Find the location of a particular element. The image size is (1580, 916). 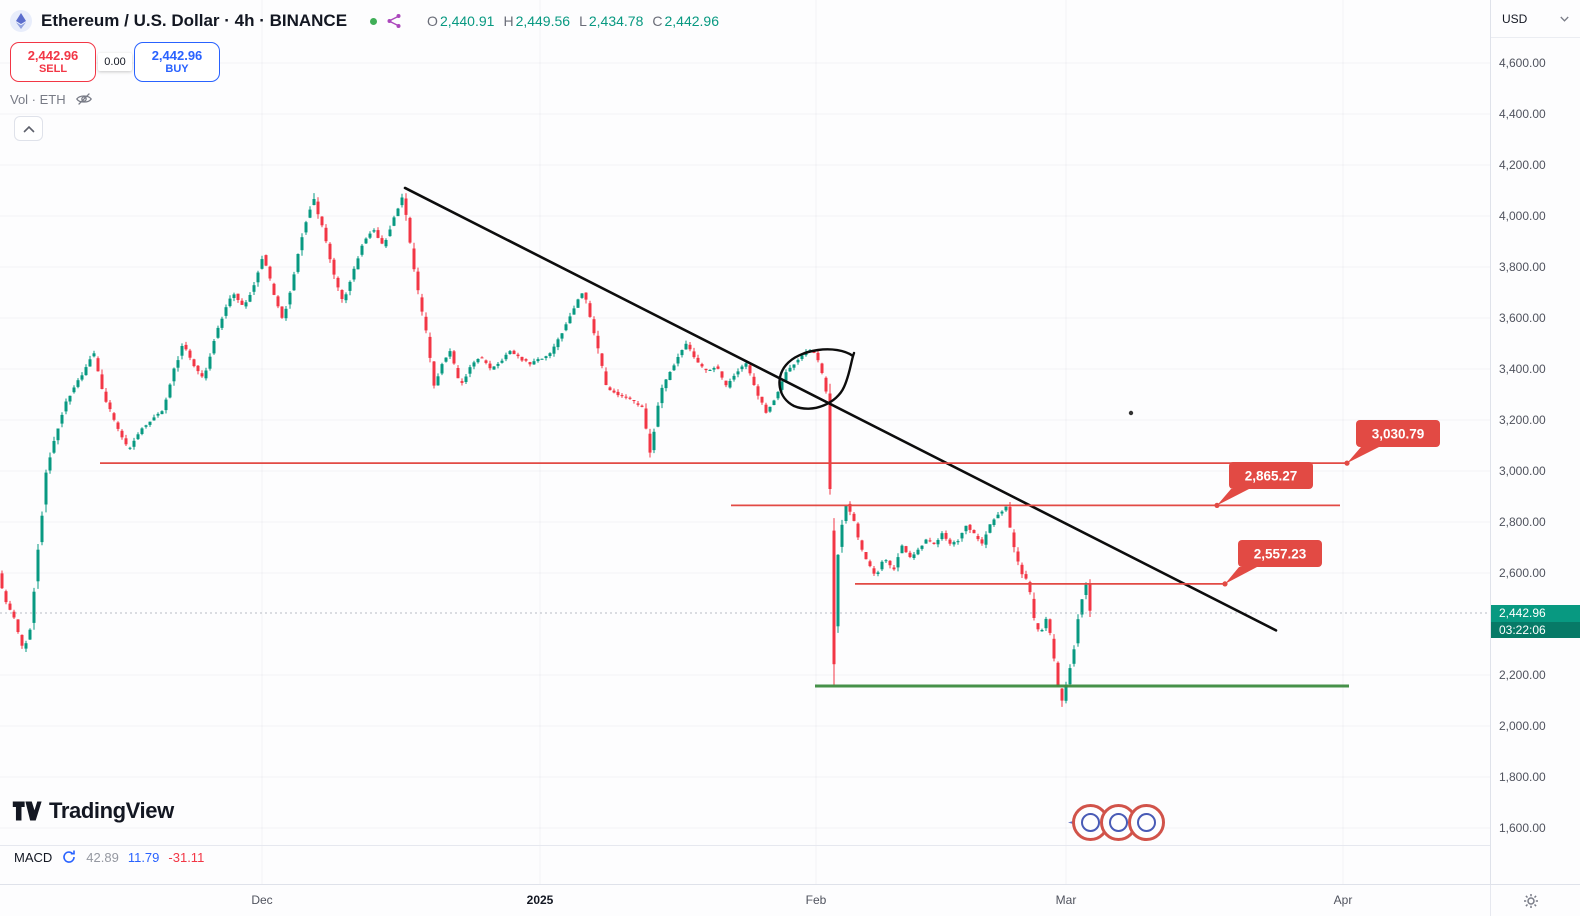

ohlc-readout: O 2,440.91 H 2,449.56 L 2,434.78 C 2,442.96 is located at coordinates (573, 21).